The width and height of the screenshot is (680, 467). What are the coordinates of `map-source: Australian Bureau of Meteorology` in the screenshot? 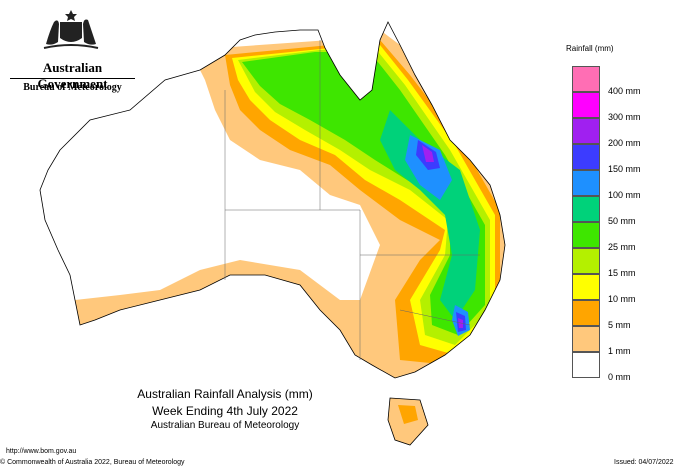 It's located at (225, 425).